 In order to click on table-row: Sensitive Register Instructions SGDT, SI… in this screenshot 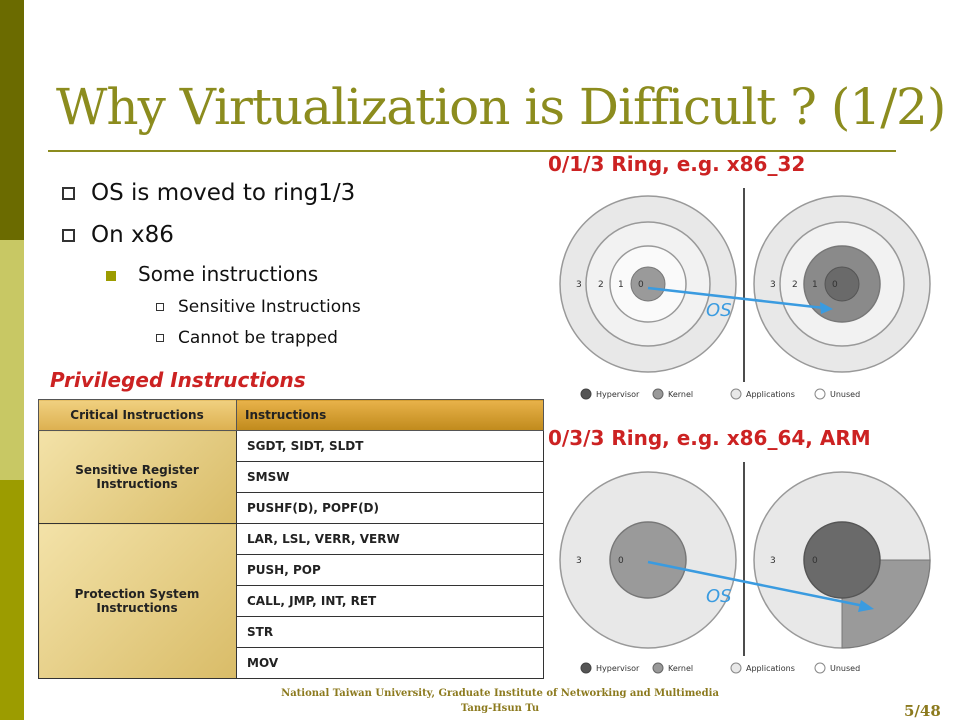, I will do `click(291, 477)`.